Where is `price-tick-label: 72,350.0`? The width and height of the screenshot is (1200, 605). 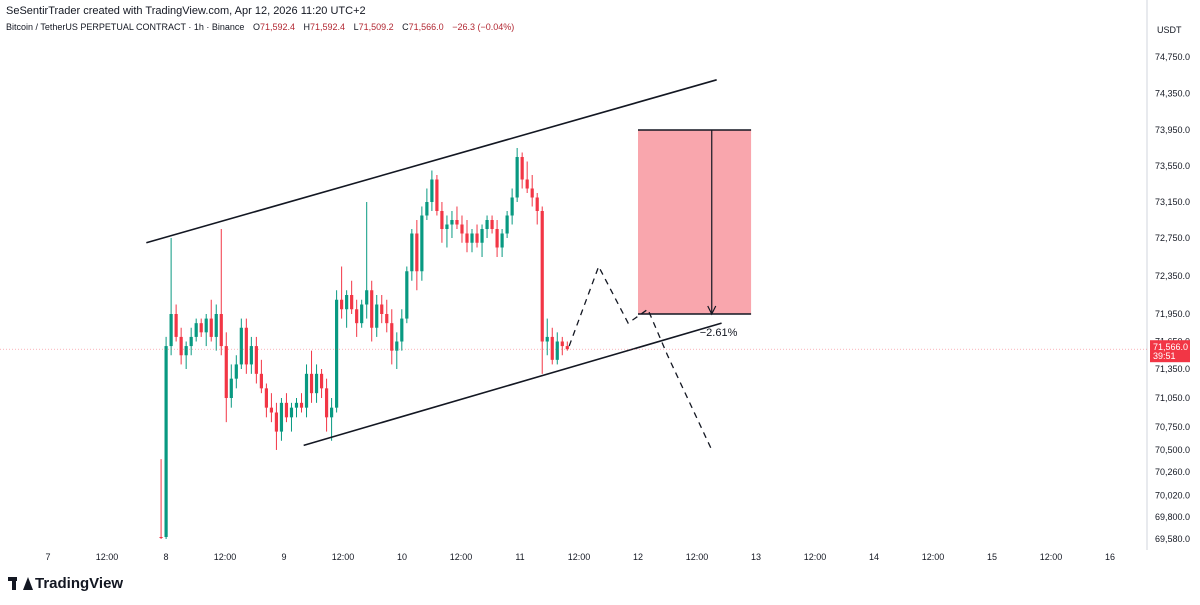
price-tick-label: 72,350.0 is located at coordinates (1172, 276).